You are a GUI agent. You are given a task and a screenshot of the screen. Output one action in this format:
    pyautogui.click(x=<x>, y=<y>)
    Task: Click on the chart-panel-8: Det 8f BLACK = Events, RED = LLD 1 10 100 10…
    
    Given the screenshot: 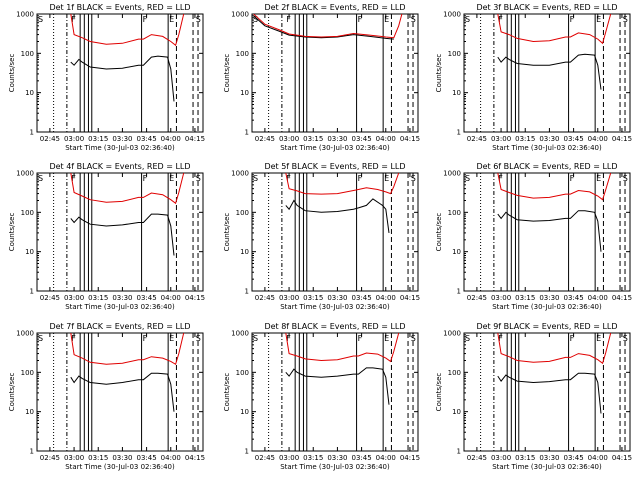 What is the action you would take?
    pyautogui.click(x=321, y=396)
    